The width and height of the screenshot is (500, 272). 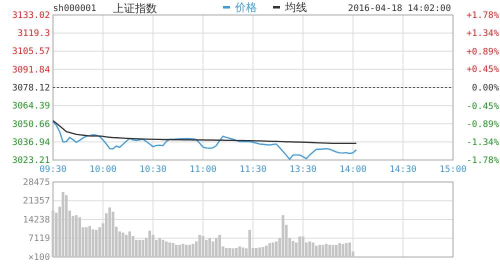 I want to click on chart-title: 上证指数, so click(x=135, y=8).